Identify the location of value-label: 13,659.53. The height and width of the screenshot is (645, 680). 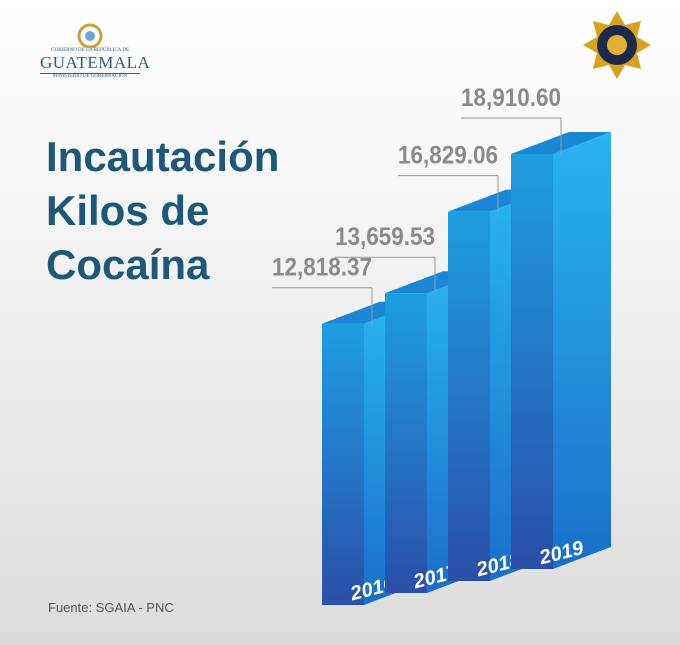
(385, 237).